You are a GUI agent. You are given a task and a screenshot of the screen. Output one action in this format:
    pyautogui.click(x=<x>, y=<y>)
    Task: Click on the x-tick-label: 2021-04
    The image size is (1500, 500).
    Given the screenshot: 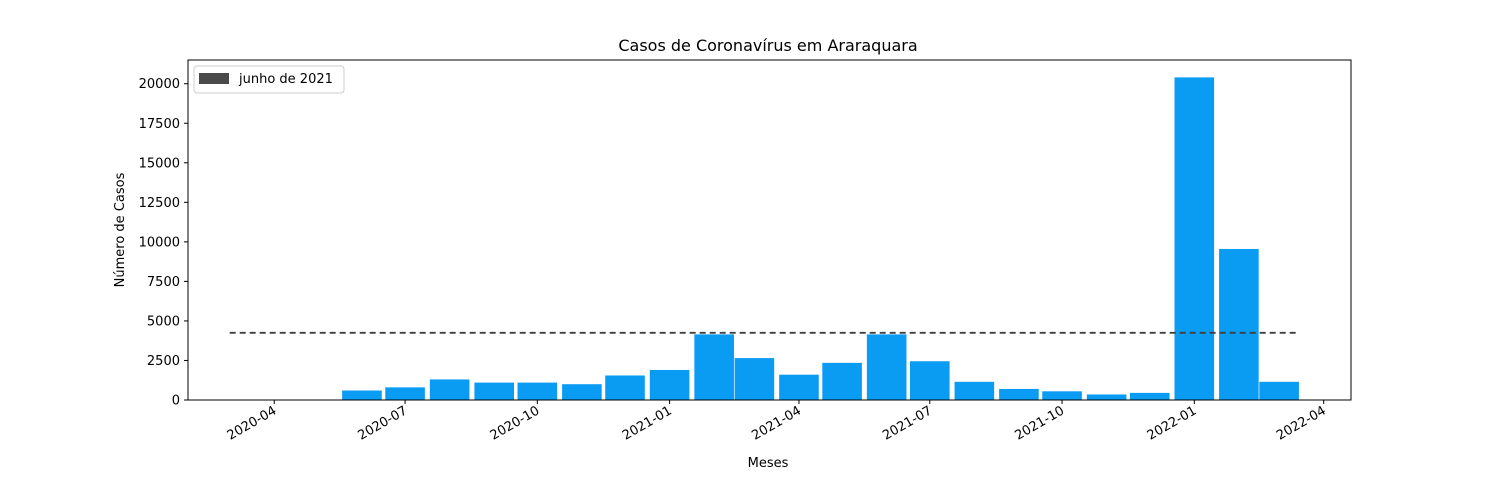 What is the action you would take?
    pyautogui.click(x=776, y=423)
    